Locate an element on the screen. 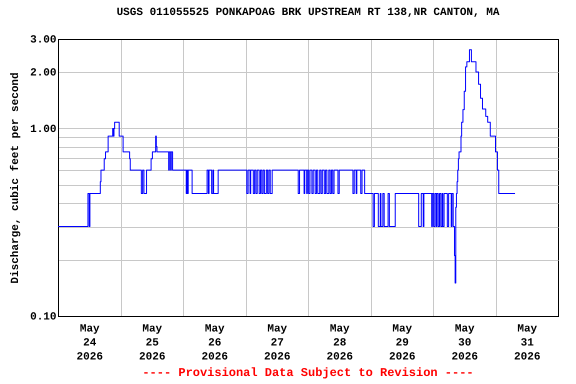  y-tick-label: 3.00 is located at coordinates (43, 40).